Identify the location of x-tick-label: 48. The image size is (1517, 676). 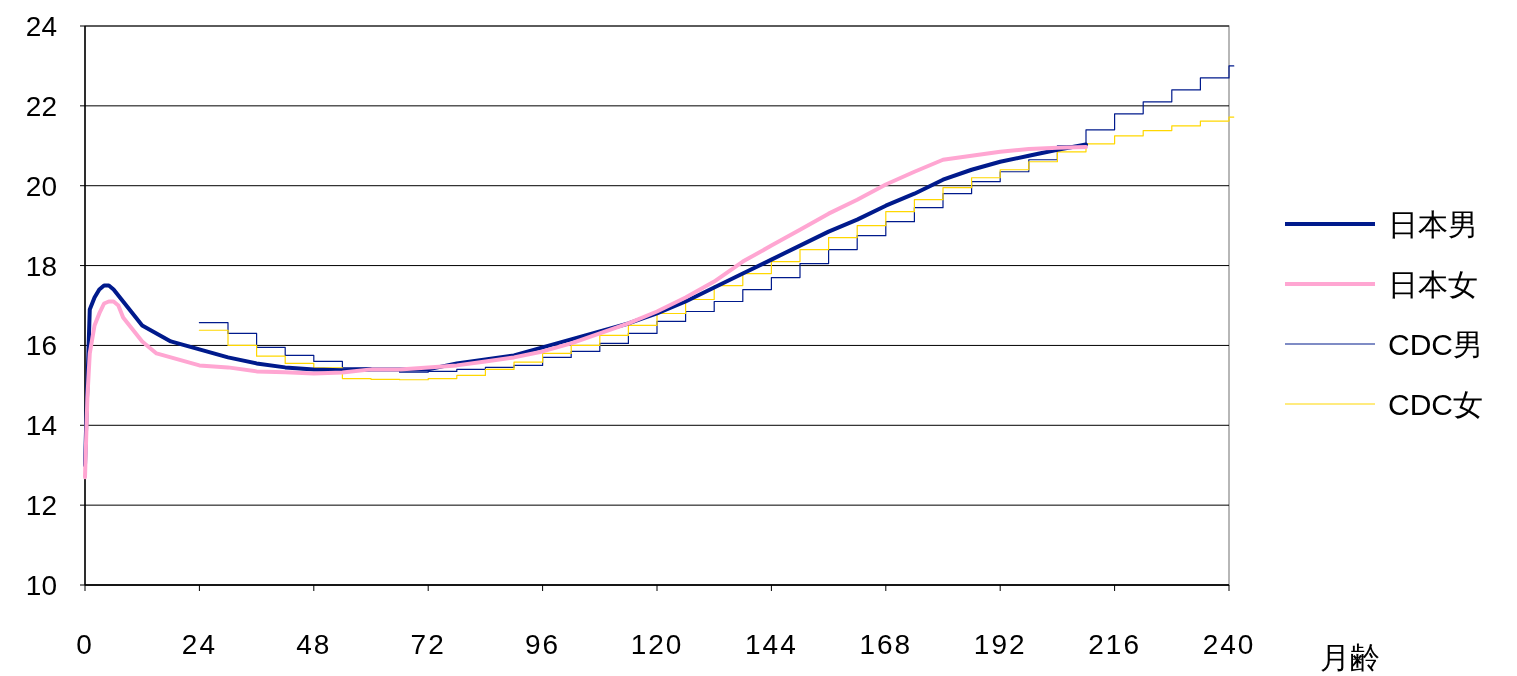
(314, 644).